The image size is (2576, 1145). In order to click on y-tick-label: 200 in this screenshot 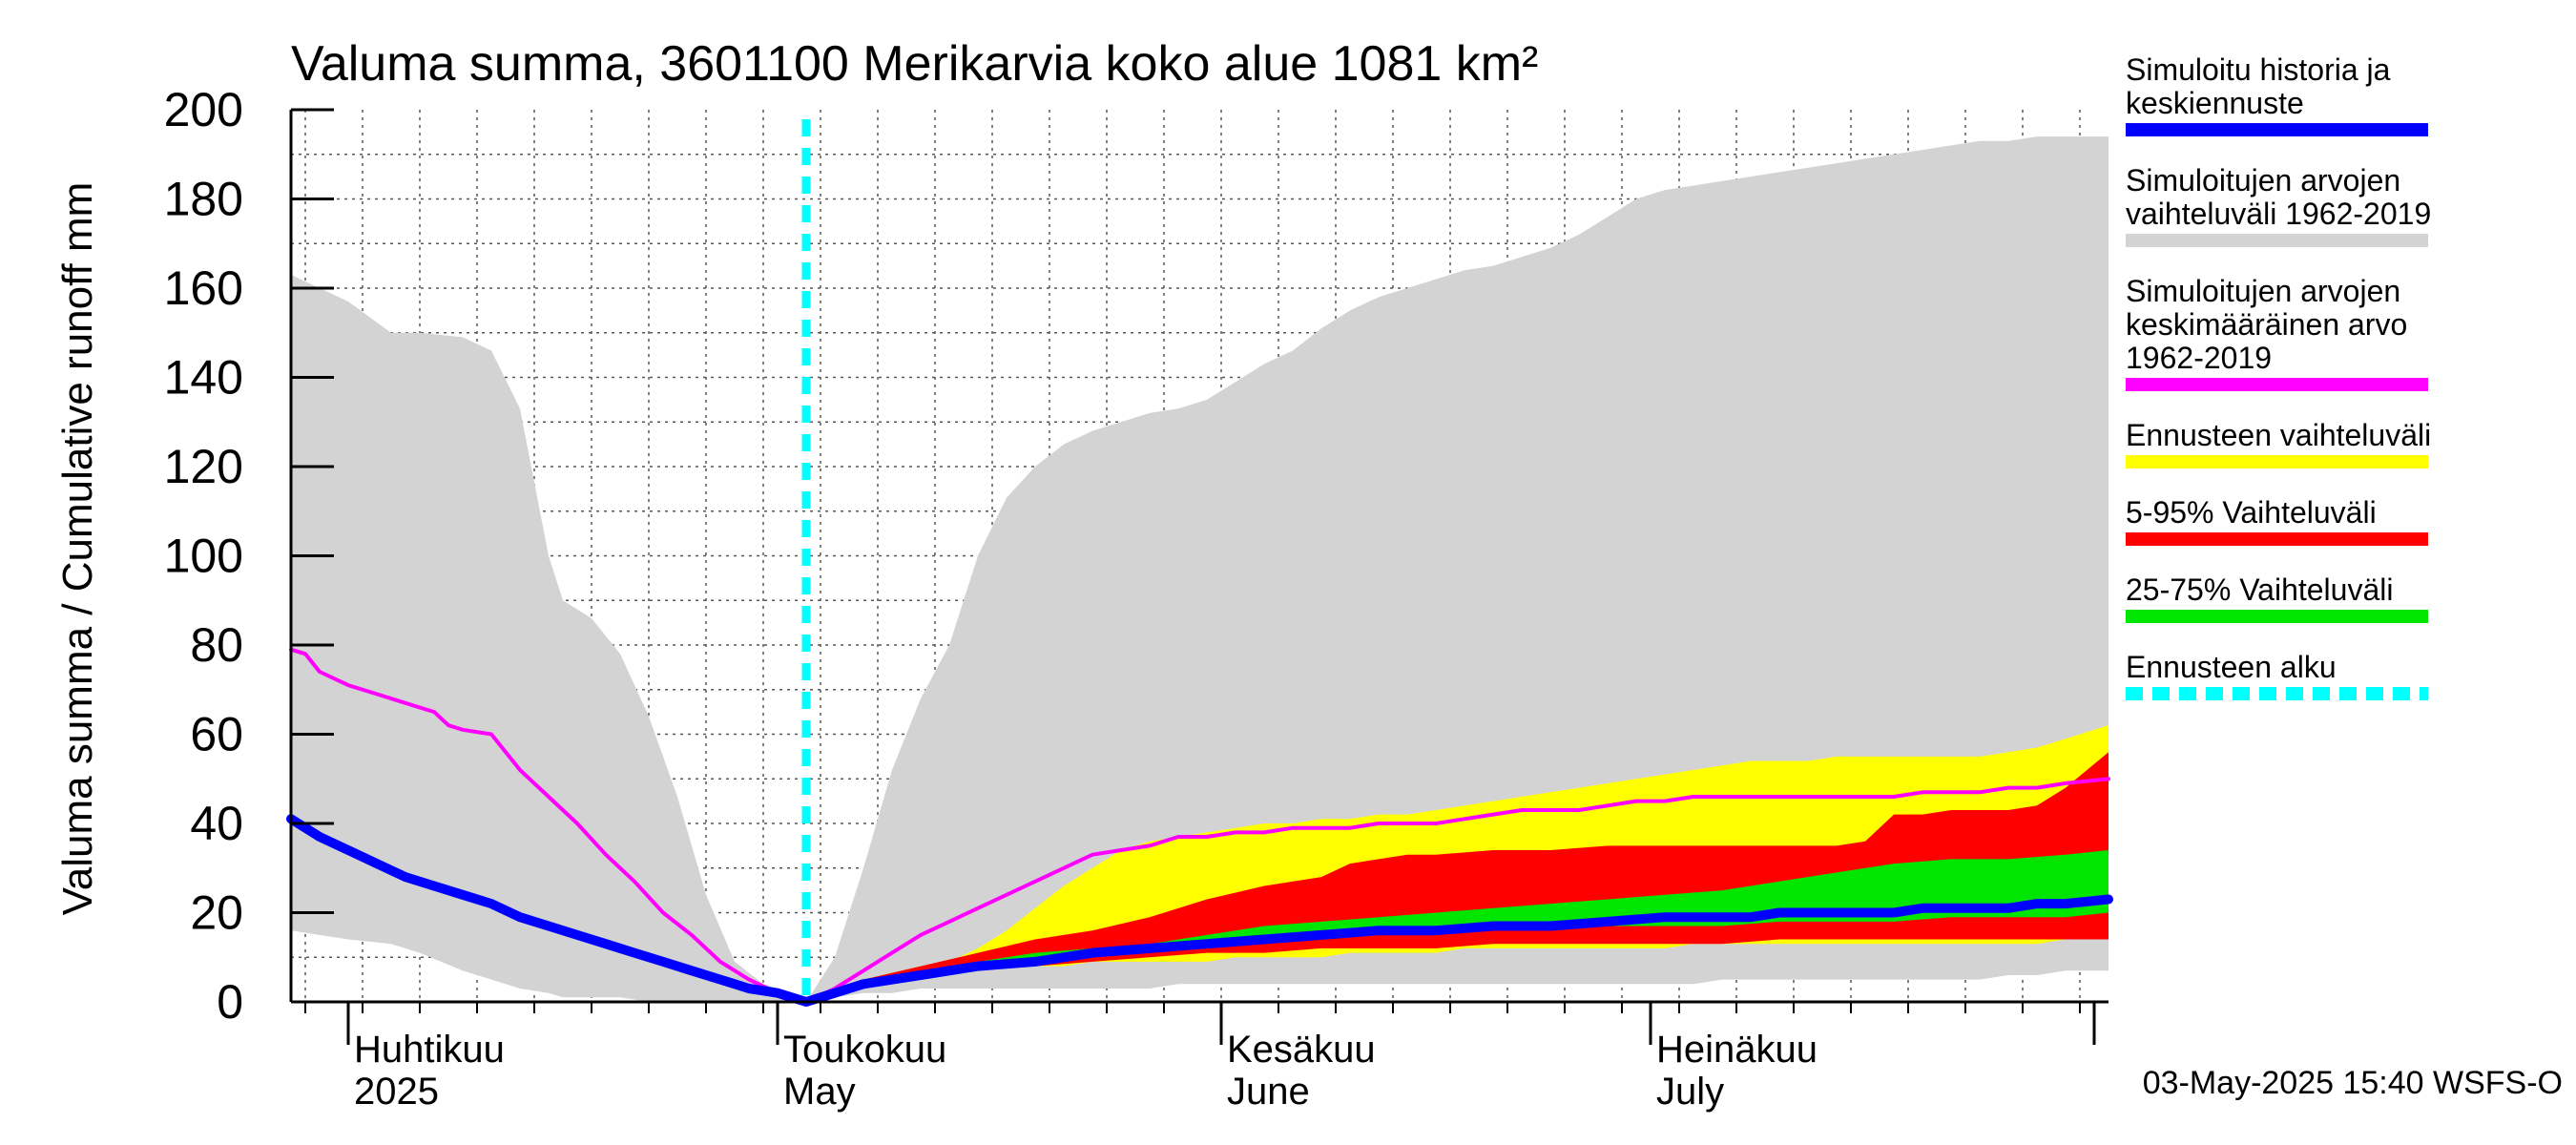, I will do `click(203, 109)`.